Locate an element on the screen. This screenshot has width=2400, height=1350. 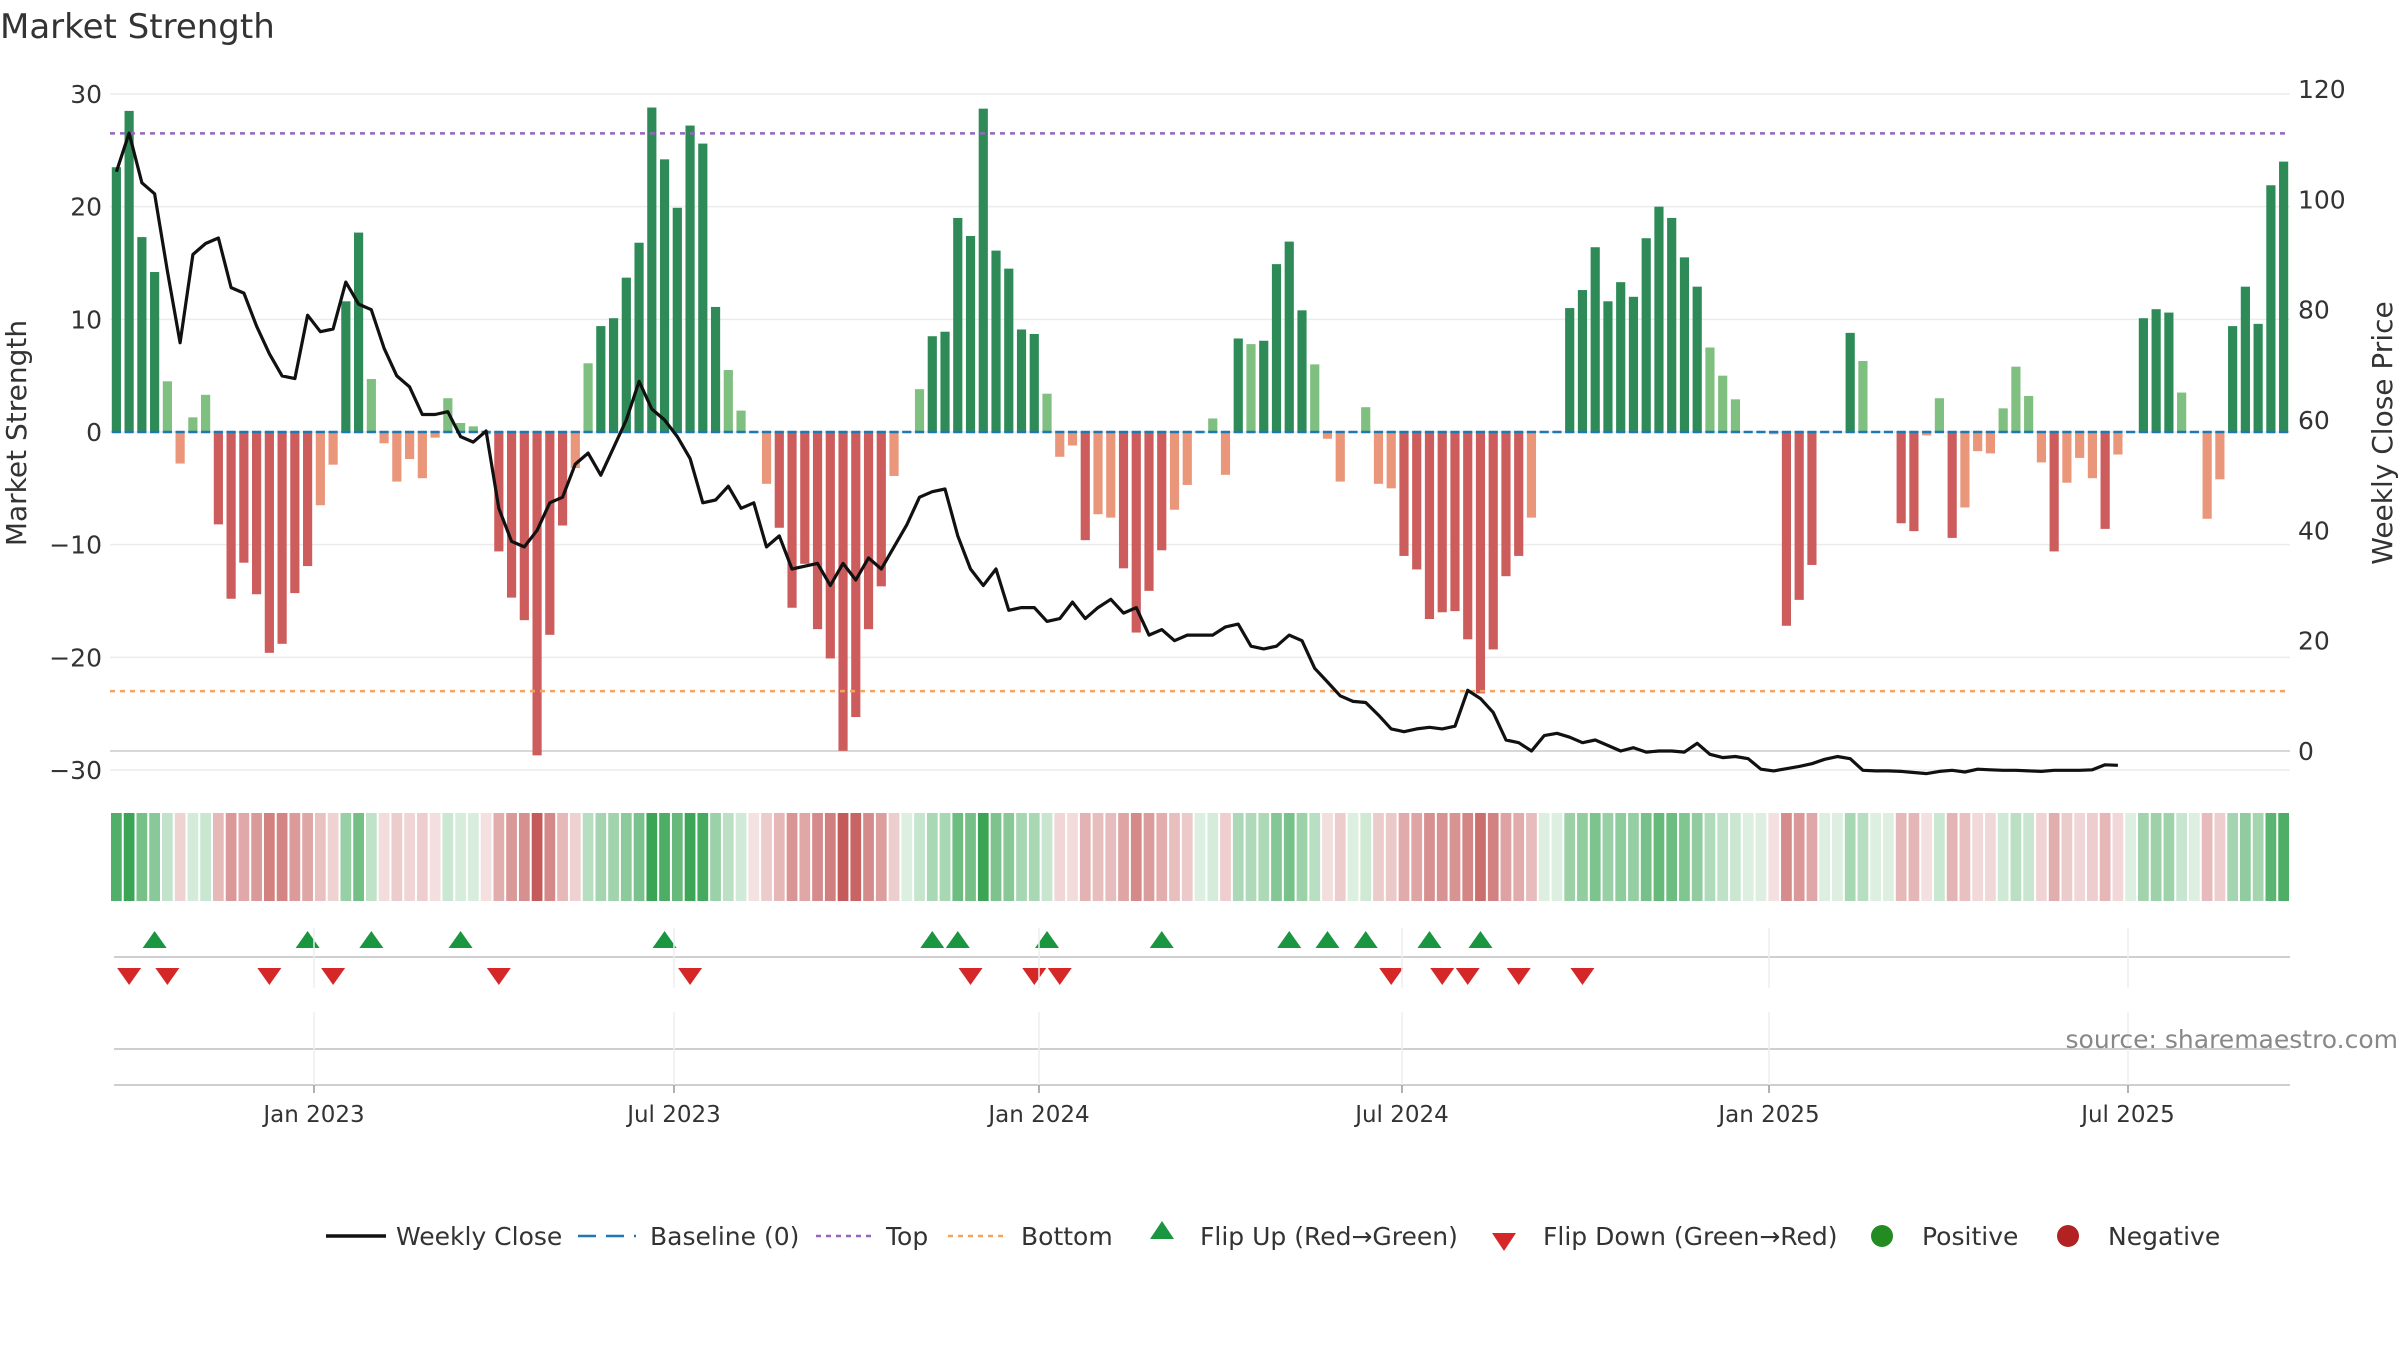
x-tick-label: Jan 2025 is located at coordinates (1767, 1115).